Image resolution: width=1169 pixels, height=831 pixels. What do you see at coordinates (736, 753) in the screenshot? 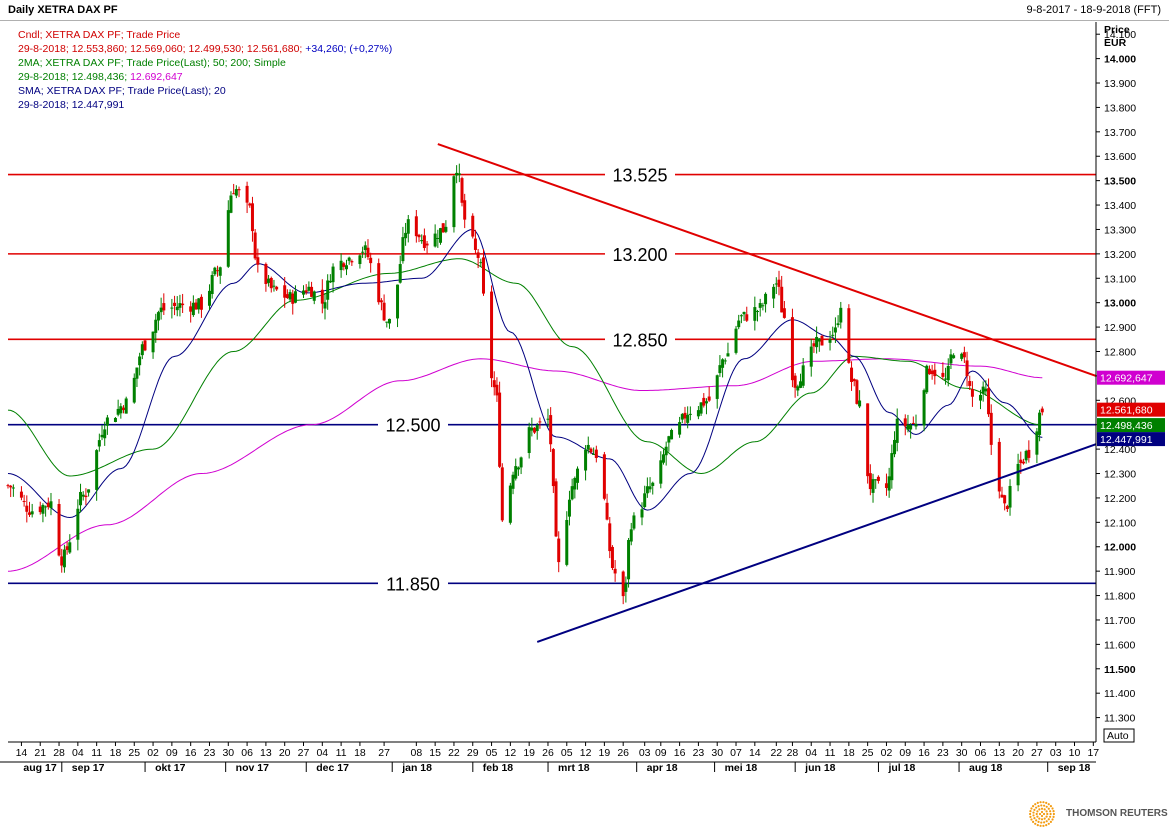
I see `x-tick-label: 07` at bounding box center [736, 753].